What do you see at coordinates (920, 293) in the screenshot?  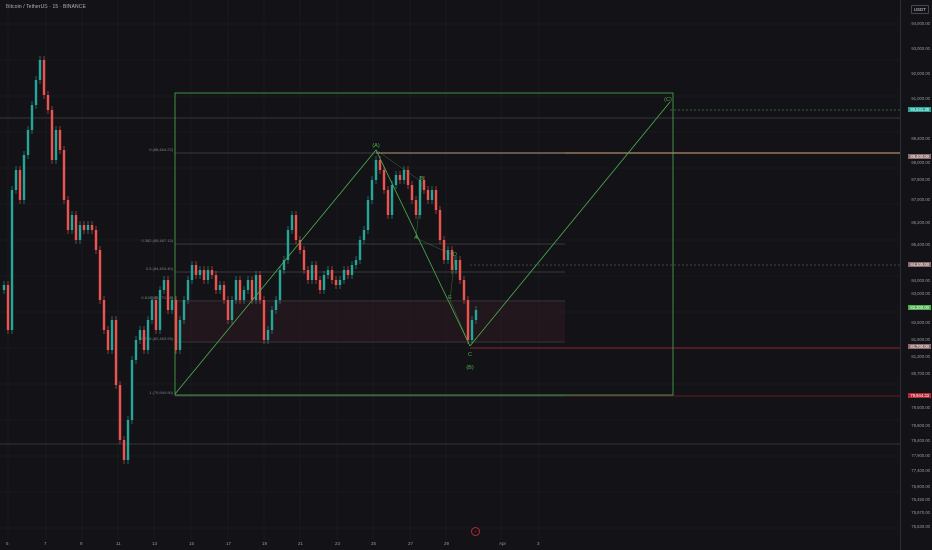 I see `price-tick: 83,000.00` at bounding box center [920, 293].